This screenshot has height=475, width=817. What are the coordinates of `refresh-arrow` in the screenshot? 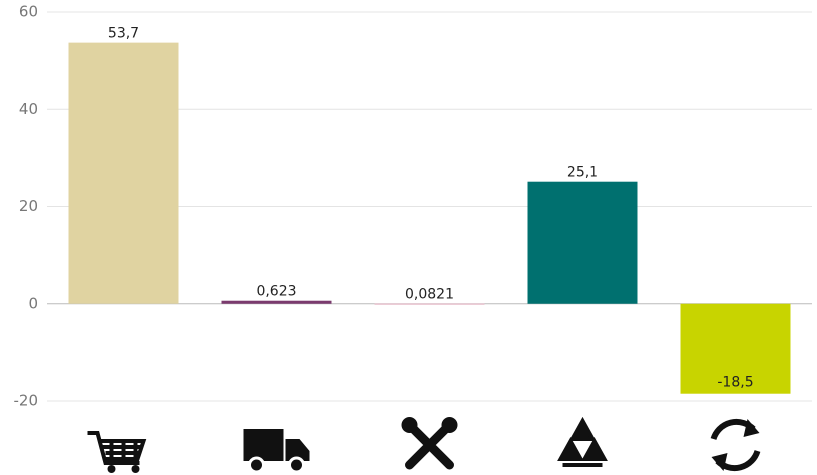 It's located at (735, 445).